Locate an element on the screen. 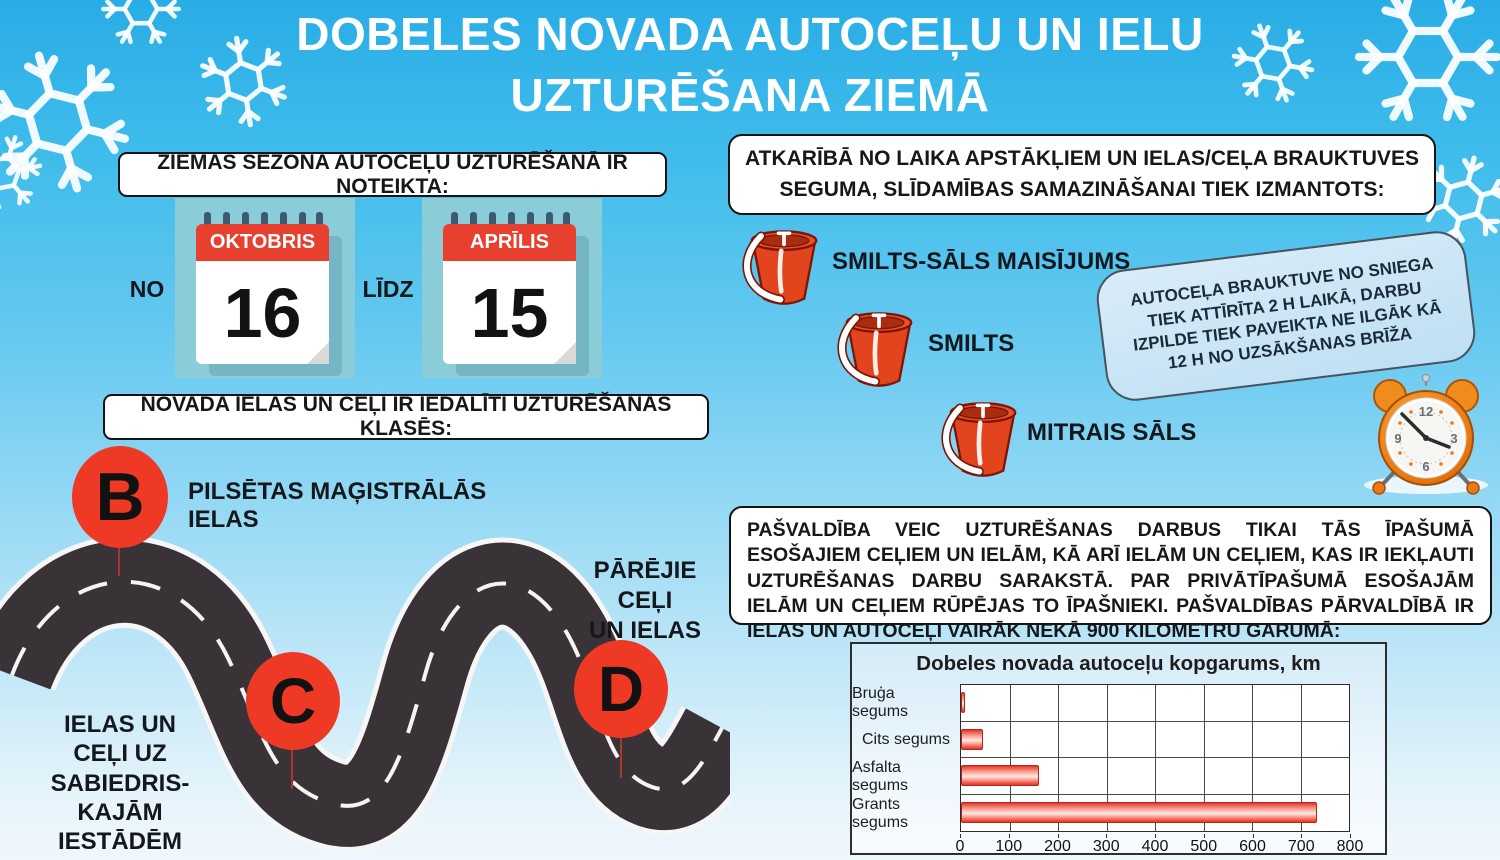  class-marker-b: B is located at coordinates (120, 497).